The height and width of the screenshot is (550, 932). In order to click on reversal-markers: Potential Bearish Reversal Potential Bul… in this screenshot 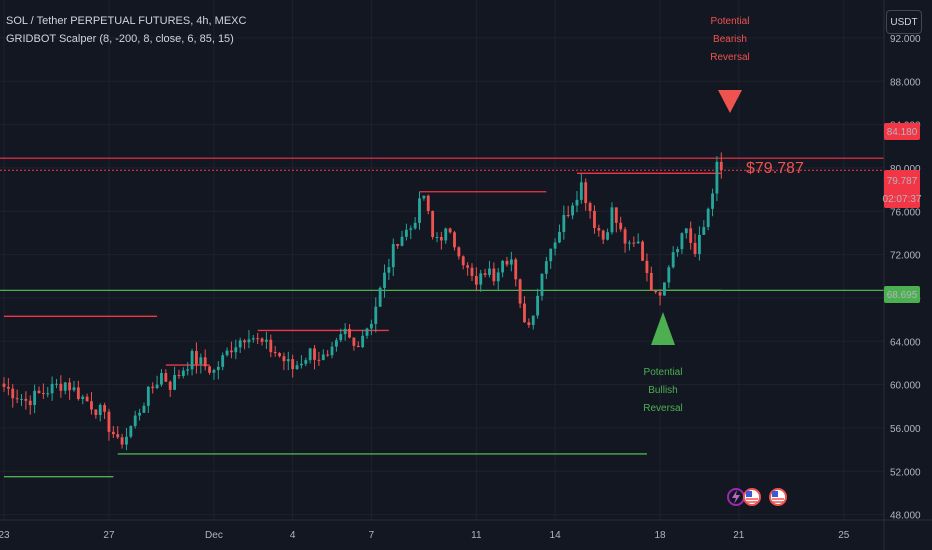, I will do `click(723, 215)`.